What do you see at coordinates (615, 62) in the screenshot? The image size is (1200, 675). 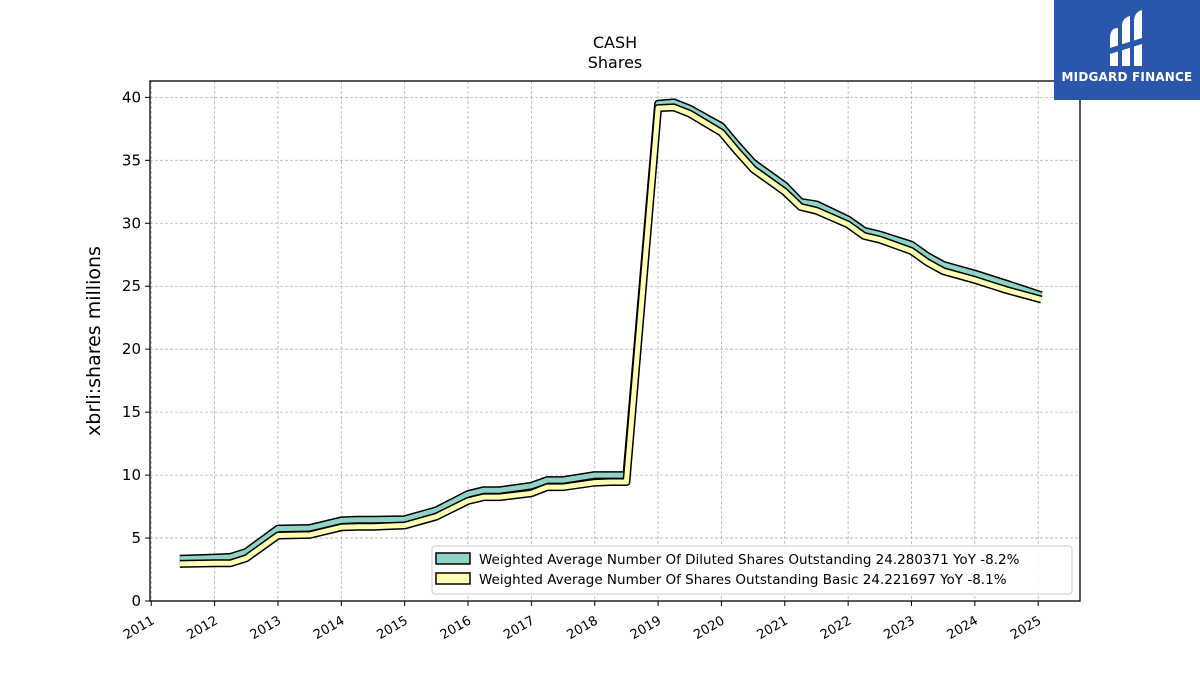 I see `chart-subtitle: Shares` at bounding box center [615, 62].